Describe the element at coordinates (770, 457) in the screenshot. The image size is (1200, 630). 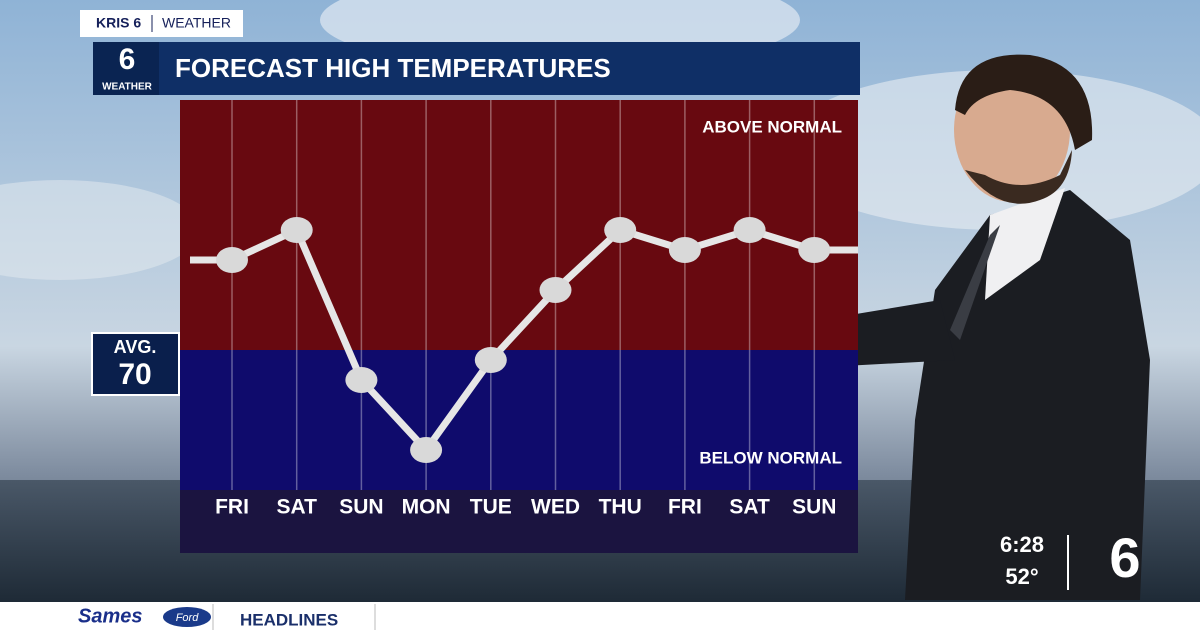
I see `below-normal-label: BELOW NORMAL` at that location.